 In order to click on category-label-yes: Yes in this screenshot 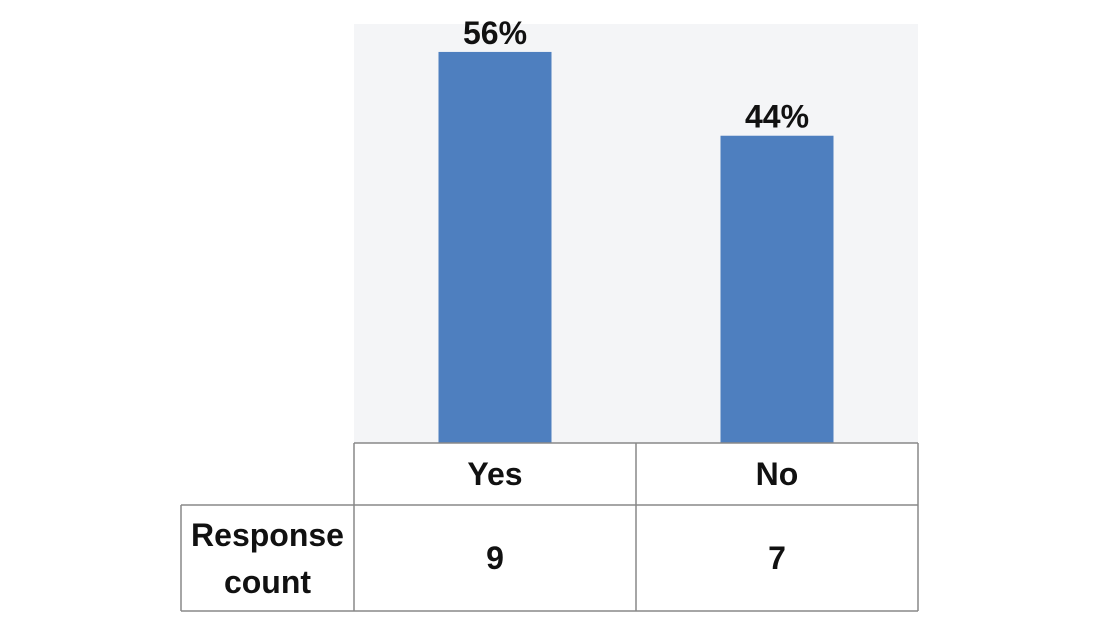, I will do `click(494, 474)`.